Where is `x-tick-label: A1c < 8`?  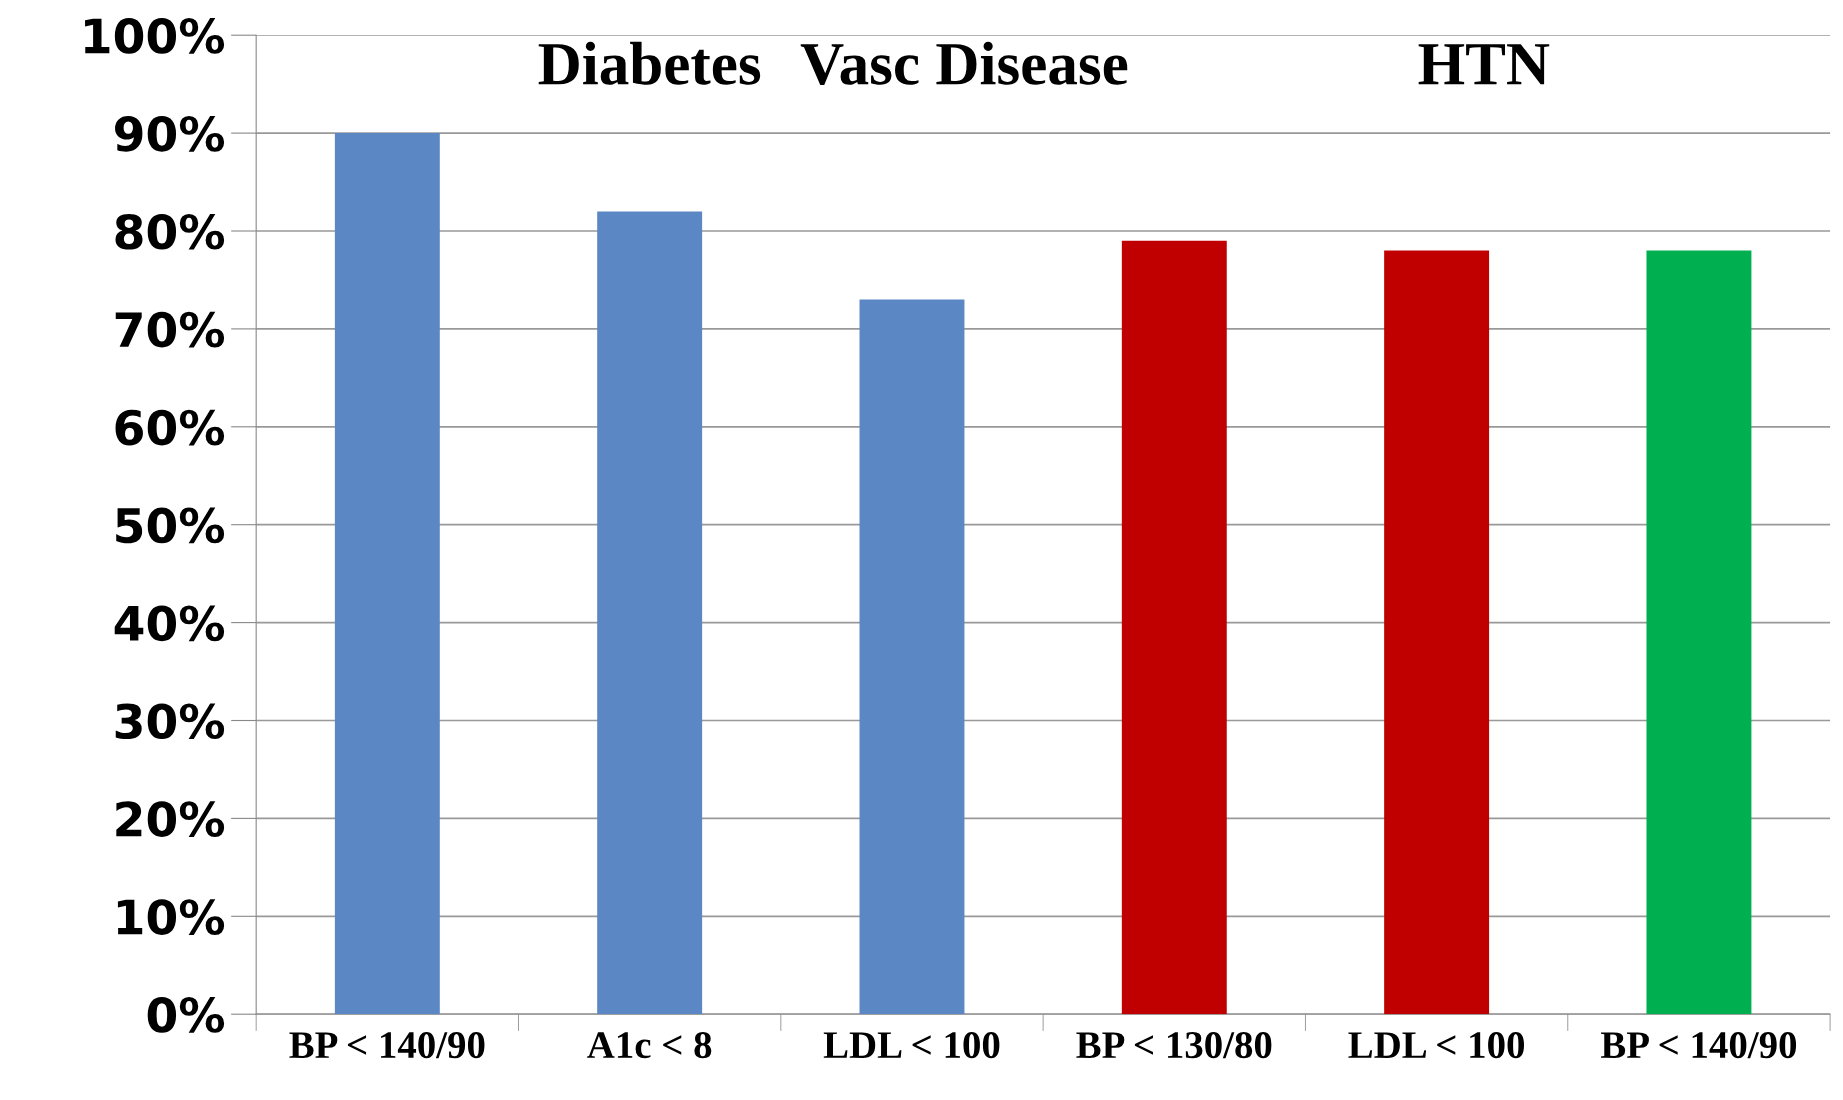 x-tick-label: A1c < 8 is located at coordinates (649, 1045).